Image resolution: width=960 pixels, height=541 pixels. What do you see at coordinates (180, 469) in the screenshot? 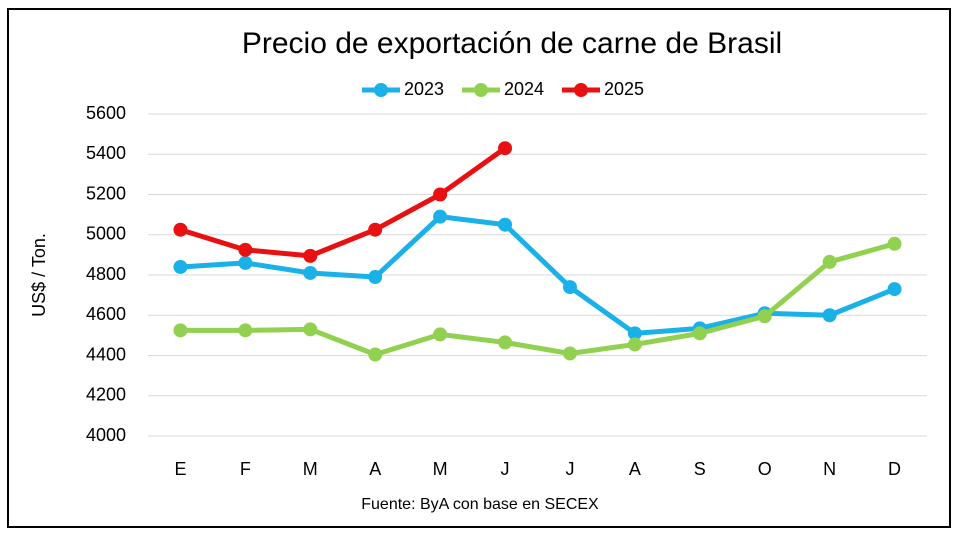
I see `x-tick-label: E` at bounding box center [180, 469].